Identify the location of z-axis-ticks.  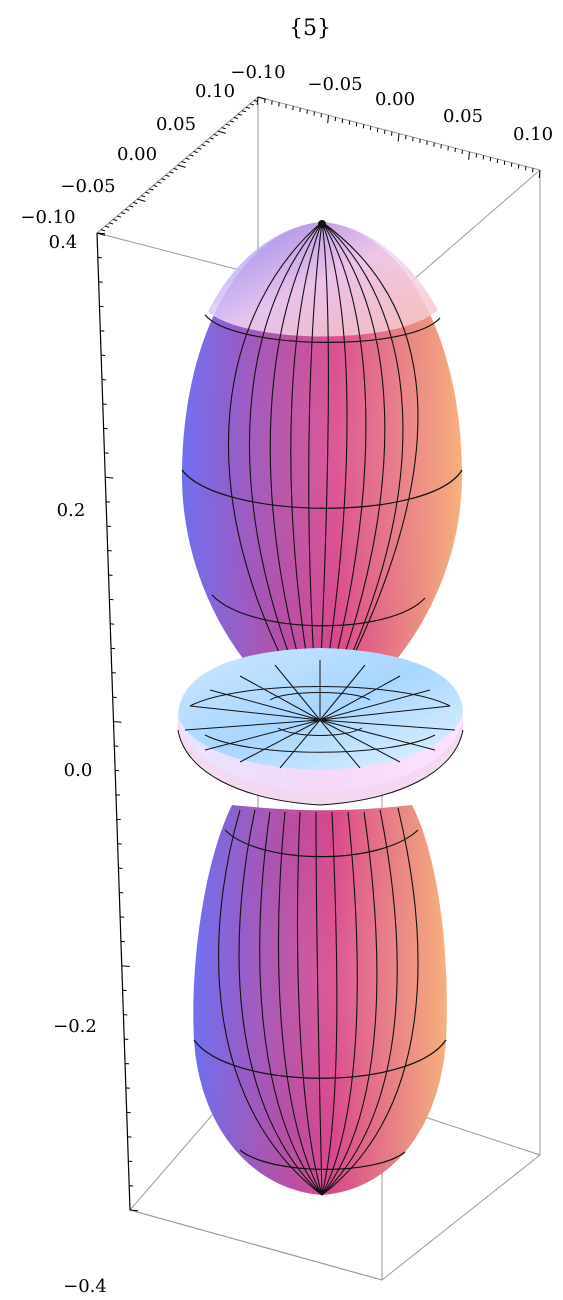
(117, 722).